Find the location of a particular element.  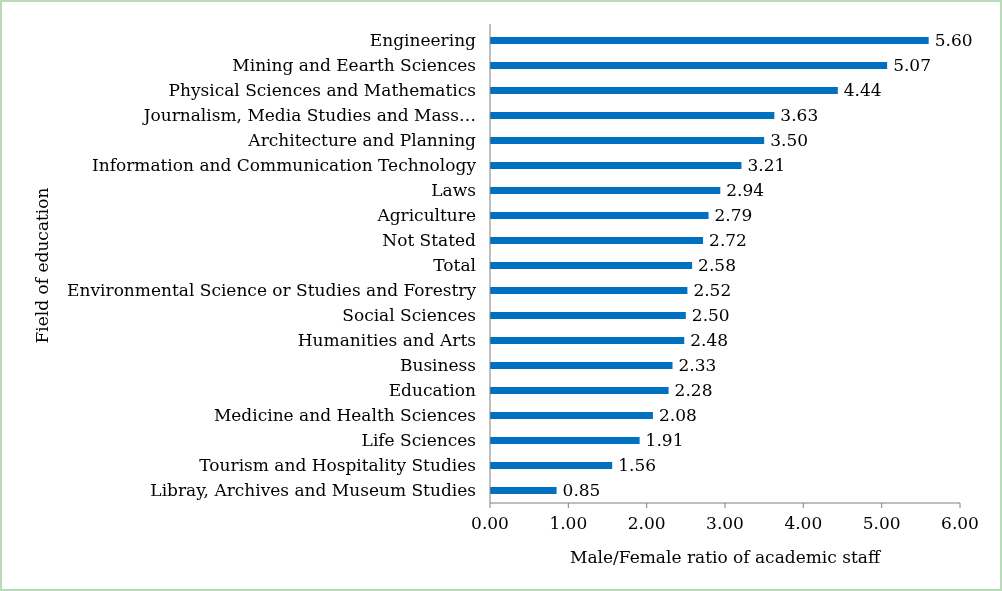

data-label: 2.33 is located at coordinates (697, 365).